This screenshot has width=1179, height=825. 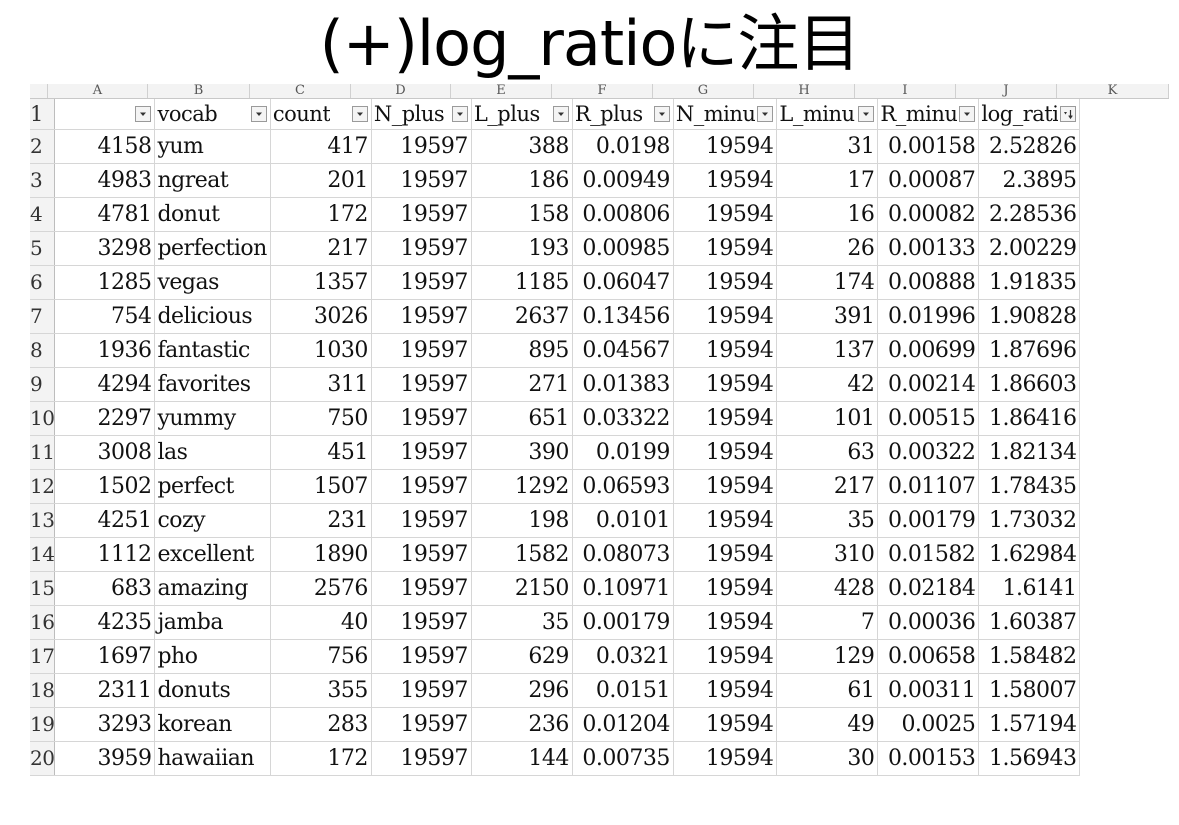 What do you see at coordinates (1113, 91) in the screenshot?
I see `column-letter-k: K` at bounding box center [1113, 91].